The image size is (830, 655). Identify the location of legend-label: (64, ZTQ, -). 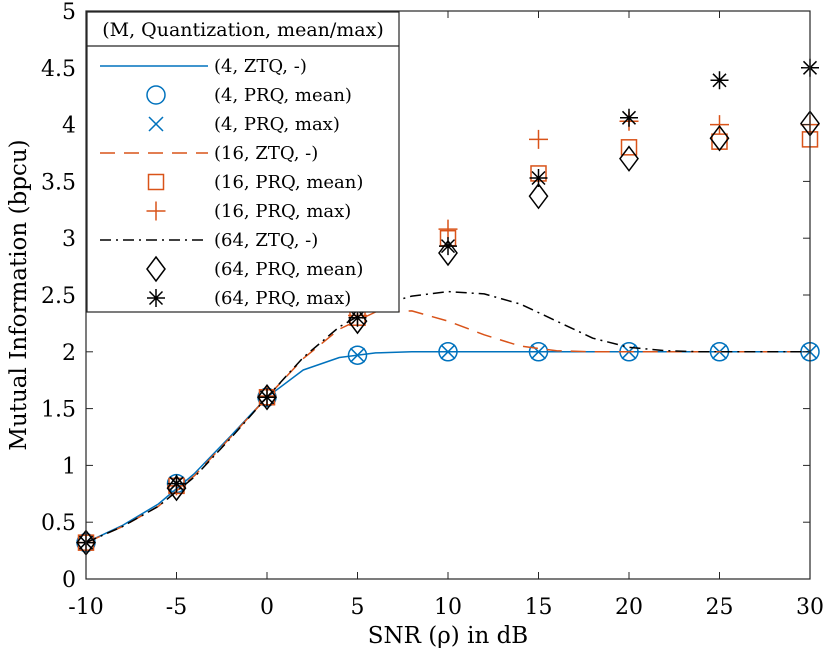
(266, 240).